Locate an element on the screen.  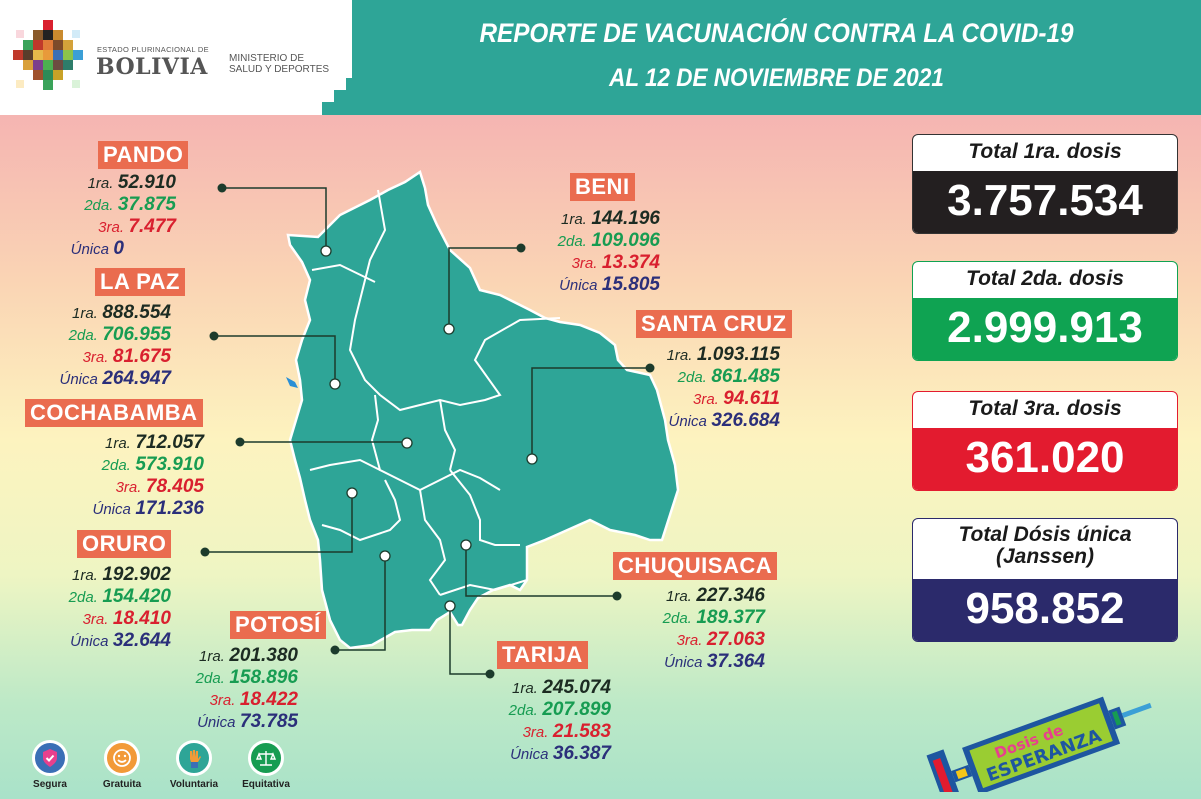
vaccine-principles: Segura Gratuita Voluntaria Equitativa is located at coordinates (158, 765).